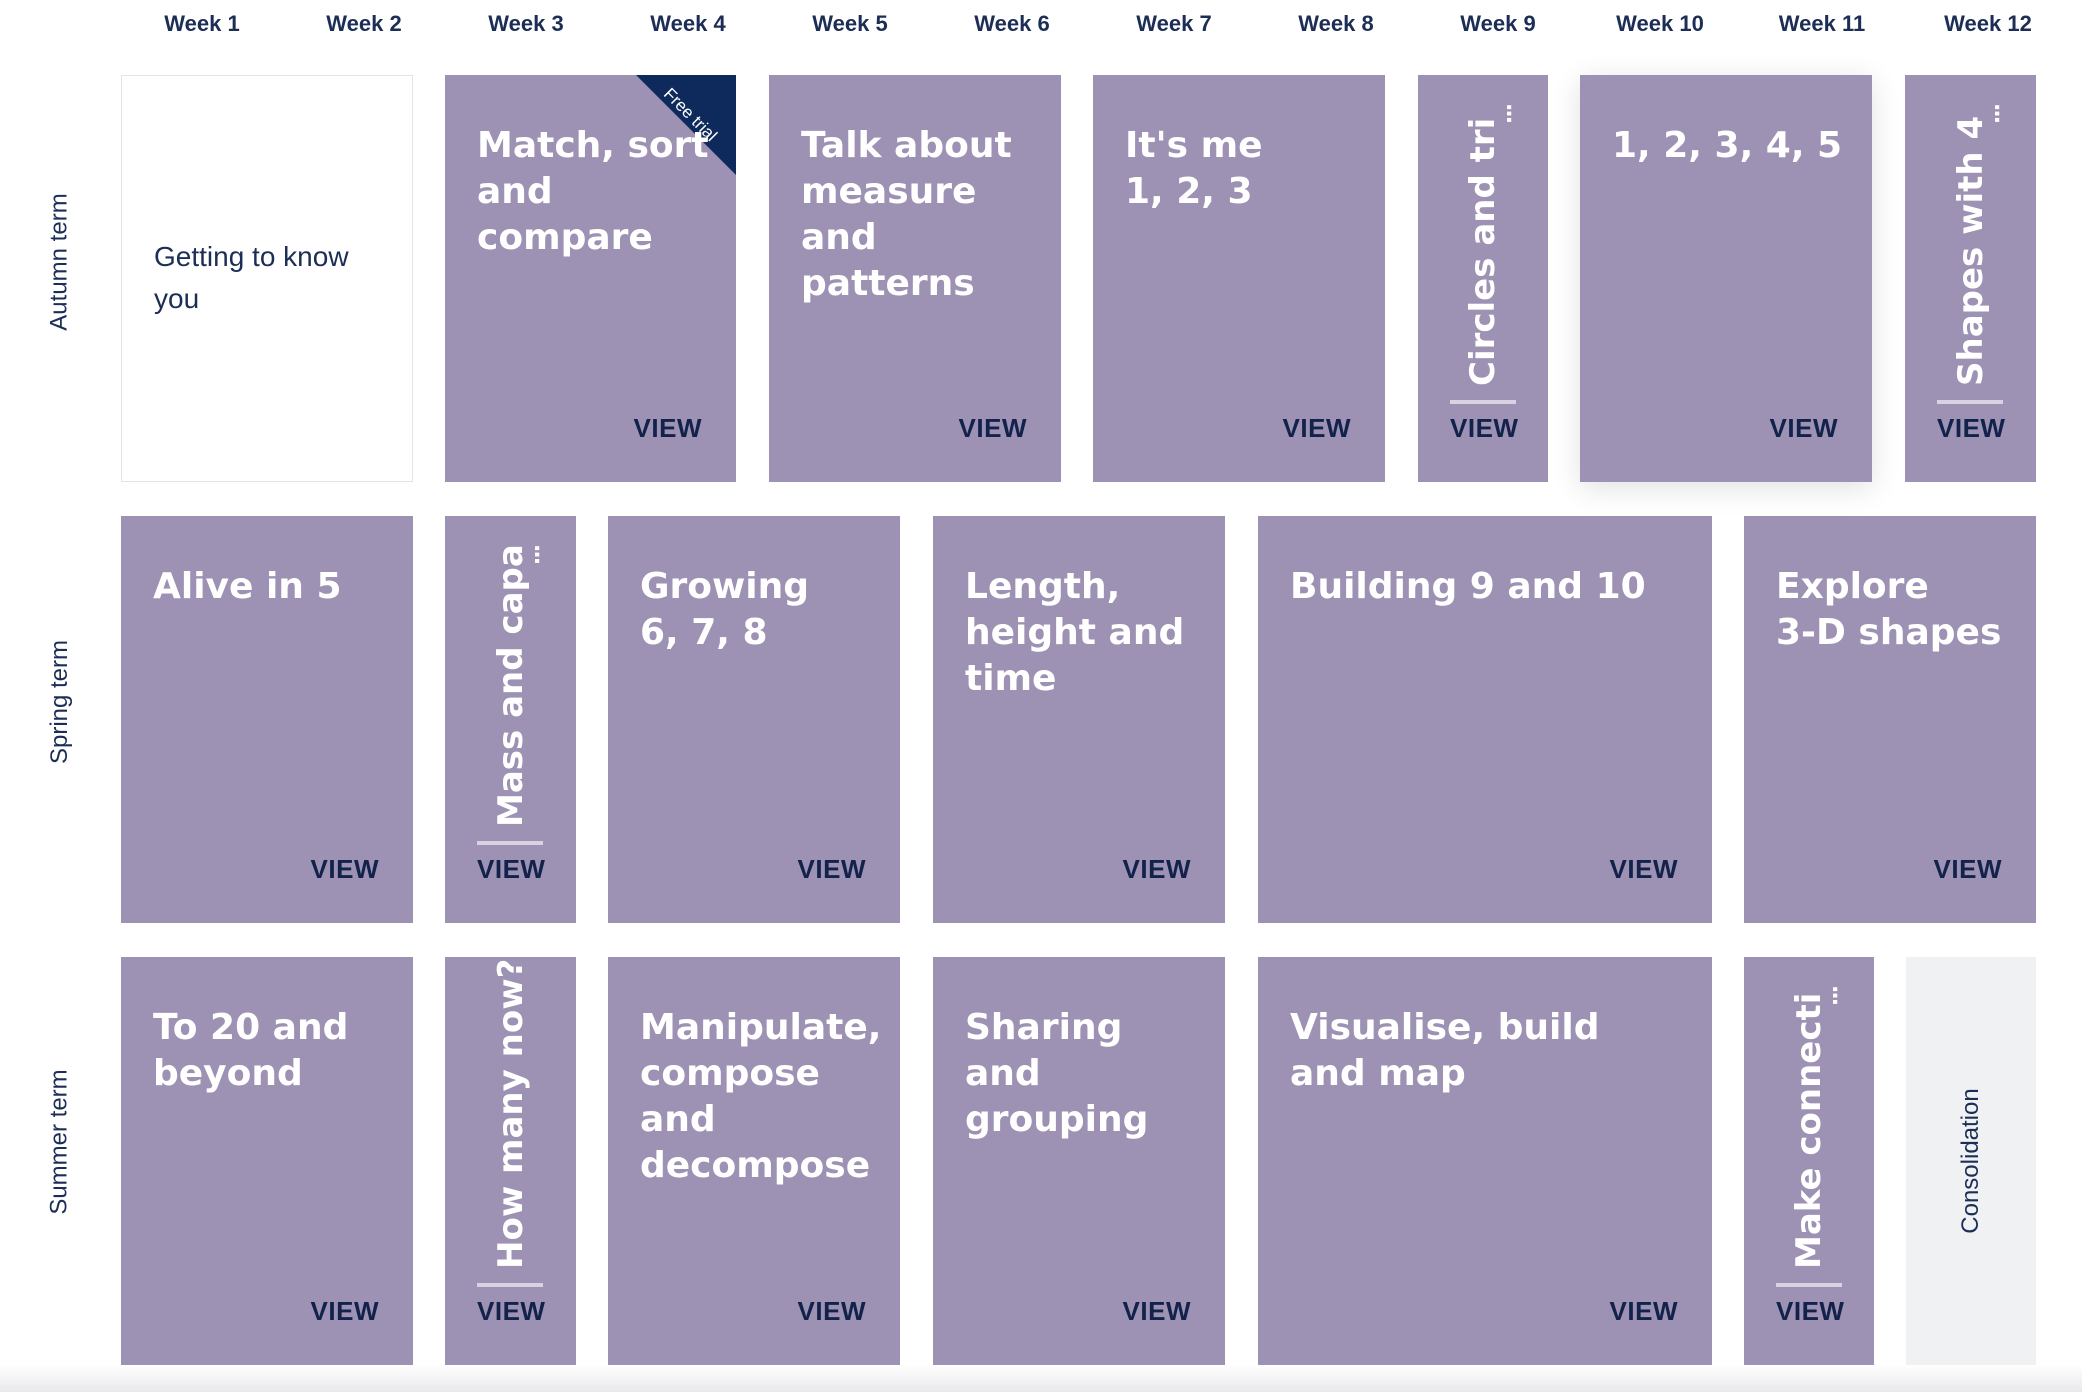 The image size is (2082, 1392). Describe the element at coordinates (1194, 168) in the screenshot. I see `card-title: It's me 1, 2, 3` at that location.